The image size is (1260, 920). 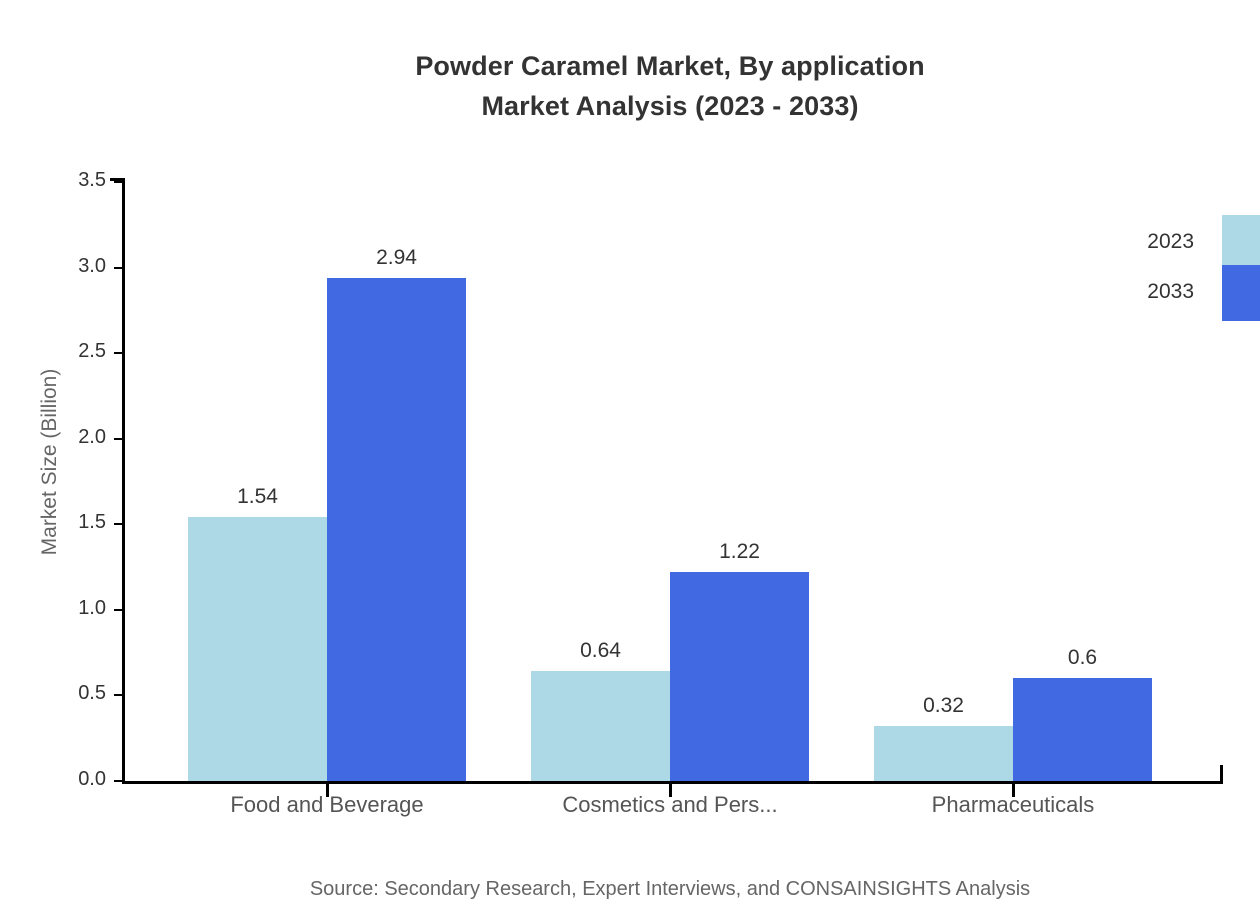 What do you see at coordinates (92, 351) in the screenshot?
I see `y-tick-label: 2.5` at bounding box center [92, 351].